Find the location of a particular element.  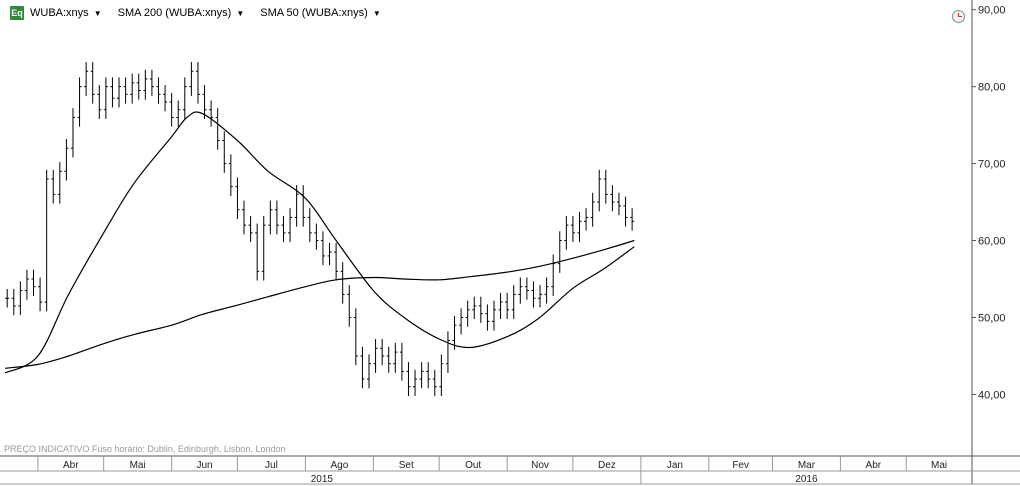

month-label: Jul is located at coordinates (271, 465).